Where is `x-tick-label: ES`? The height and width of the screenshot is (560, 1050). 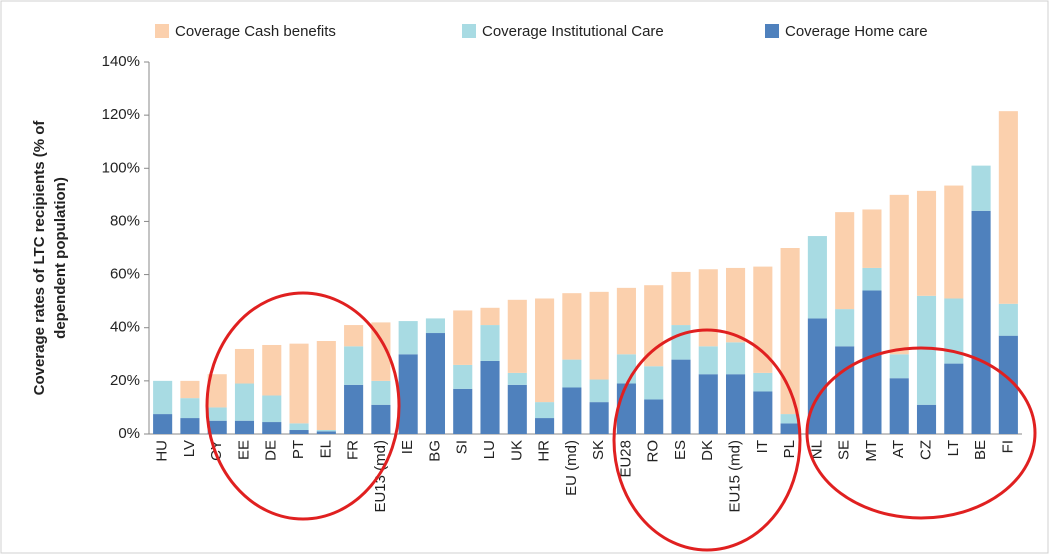
x-tick-label: ES is located at coordinates (680, 450).